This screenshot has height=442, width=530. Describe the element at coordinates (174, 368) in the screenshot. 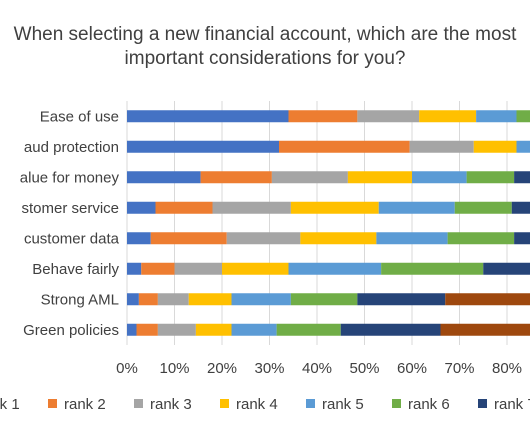

I see `x-tick-label: 10%` at that location.